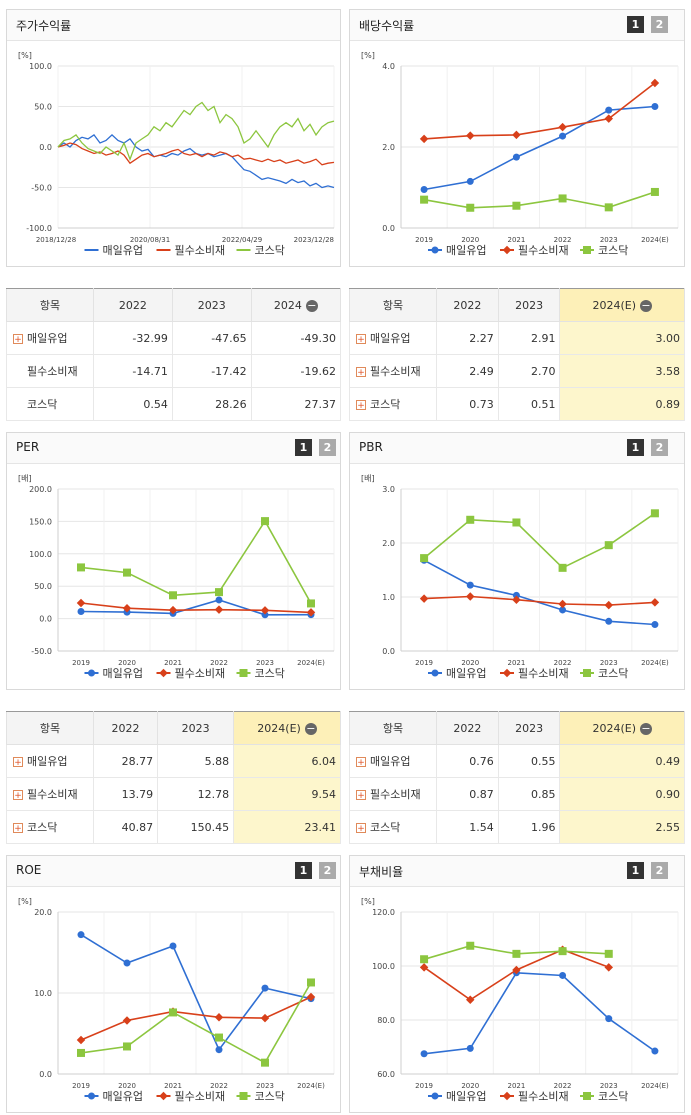 The image size is (691, 1115). What do you see at coordinates (174, 338) in the screenshot?
I see `table-row: + 매일유업 -32.99 -47.65 -49.30` at bounding box center [174, 338].